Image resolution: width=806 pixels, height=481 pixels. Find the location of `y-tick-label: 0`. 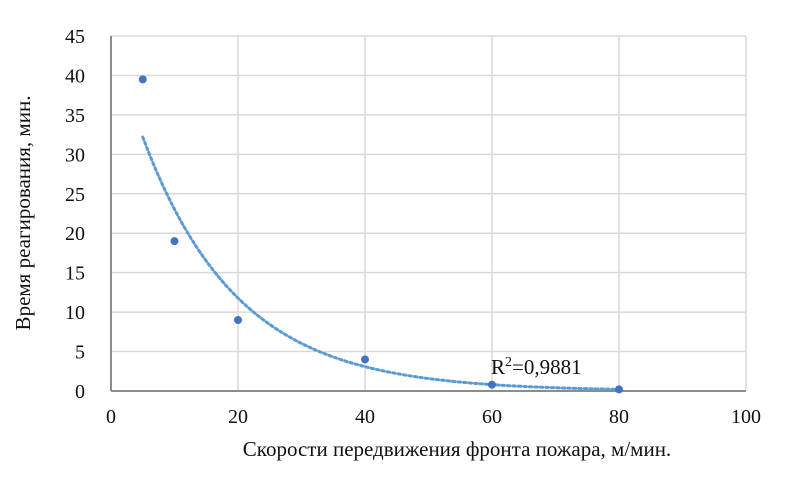

y-tick-label: 0 is located at coordinates (80, 392).